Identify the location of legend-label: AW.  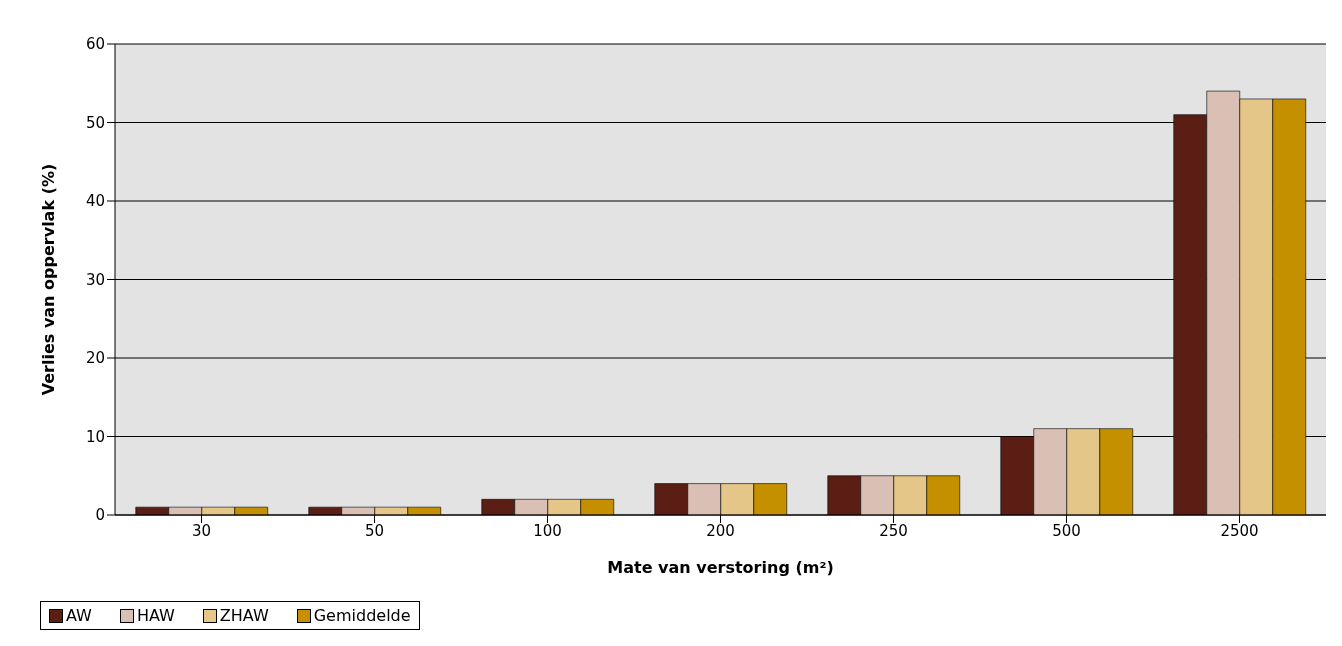
(79, 615).